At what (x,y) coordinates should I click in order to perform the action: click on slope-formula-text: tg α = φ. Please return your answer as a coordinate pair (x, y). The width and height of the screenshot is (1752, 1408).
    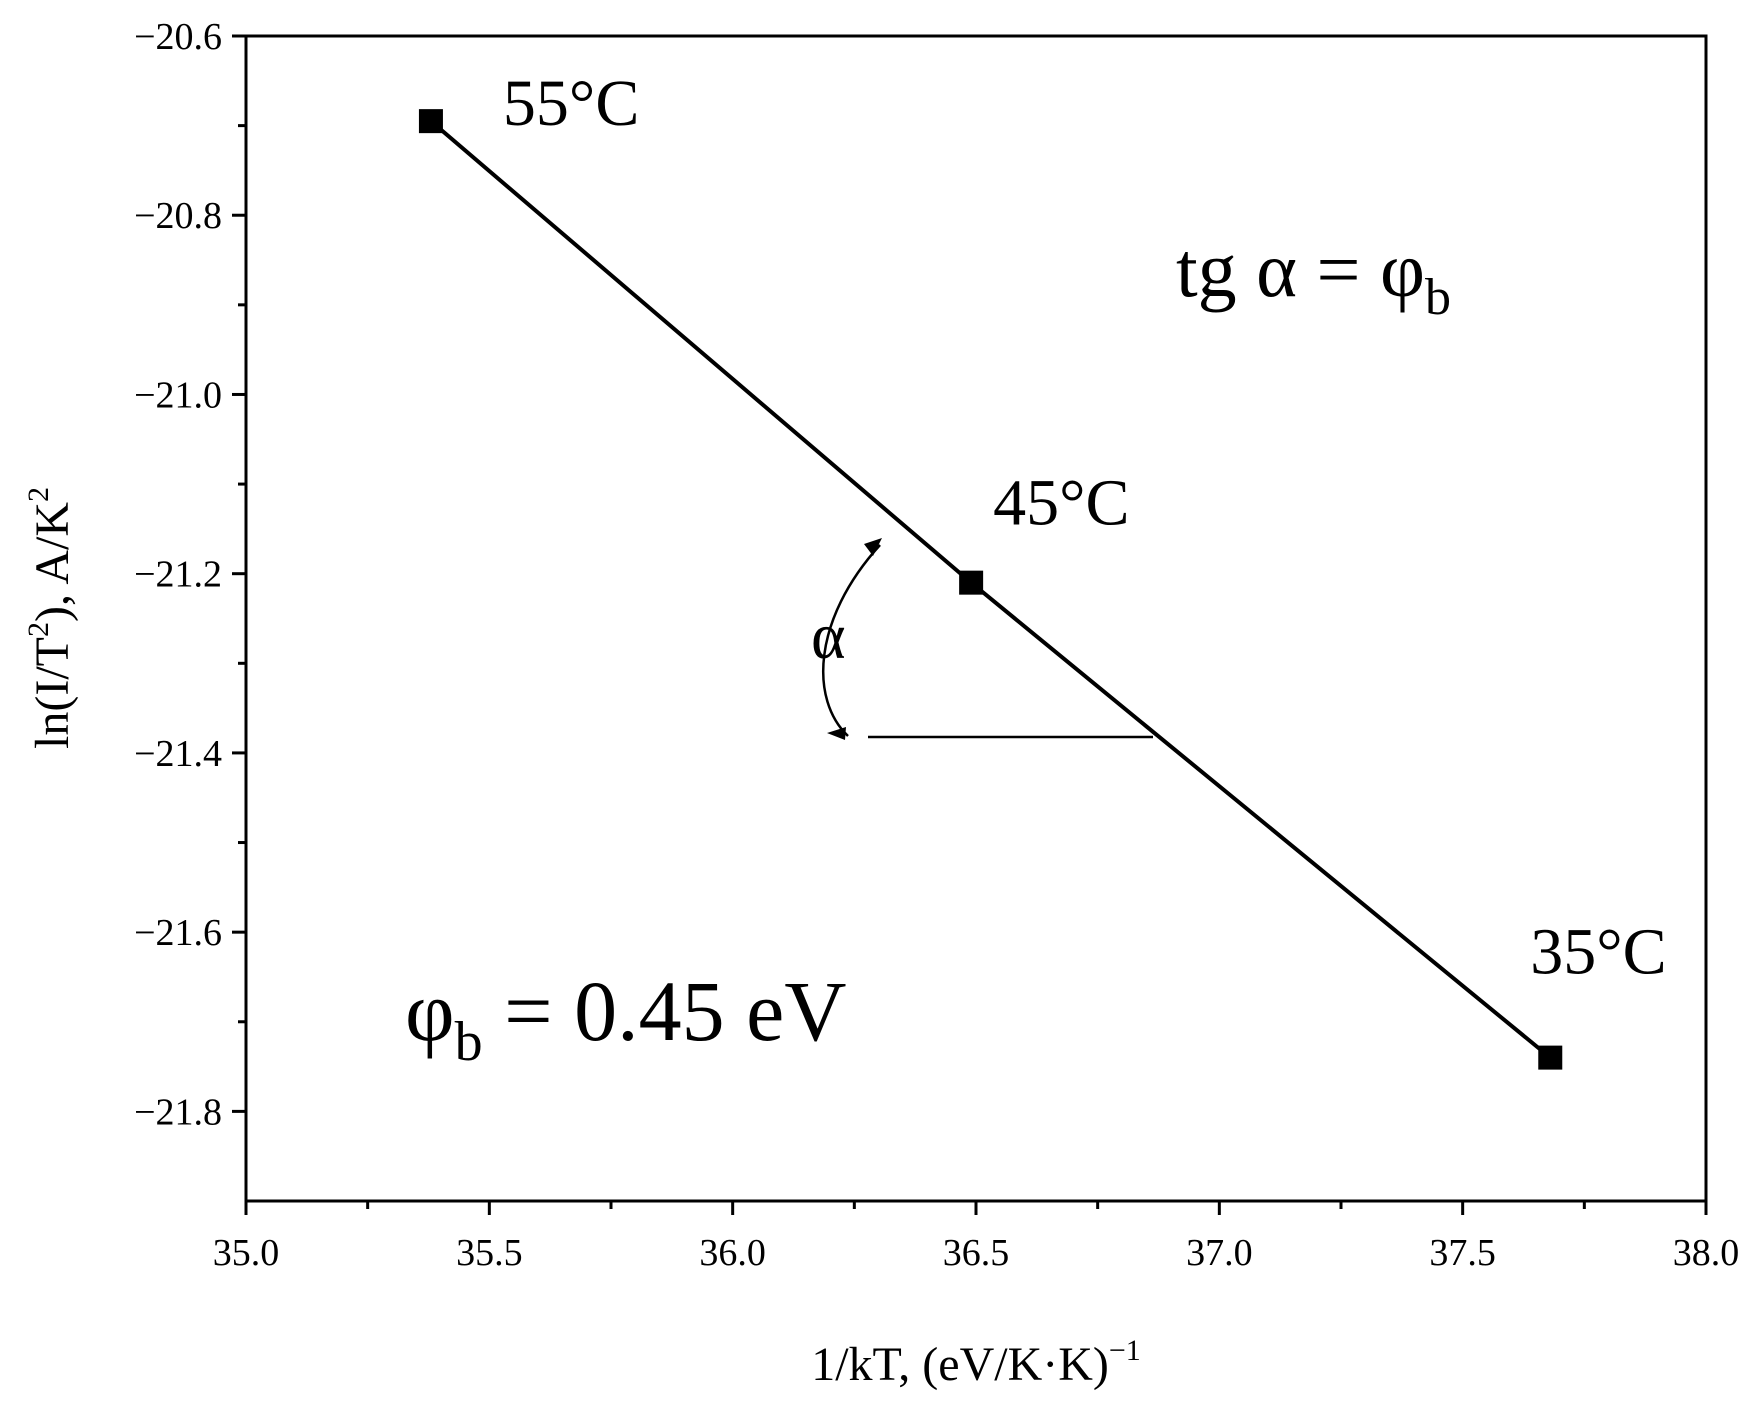
    Looking at the image, I should click on (1300, 269).